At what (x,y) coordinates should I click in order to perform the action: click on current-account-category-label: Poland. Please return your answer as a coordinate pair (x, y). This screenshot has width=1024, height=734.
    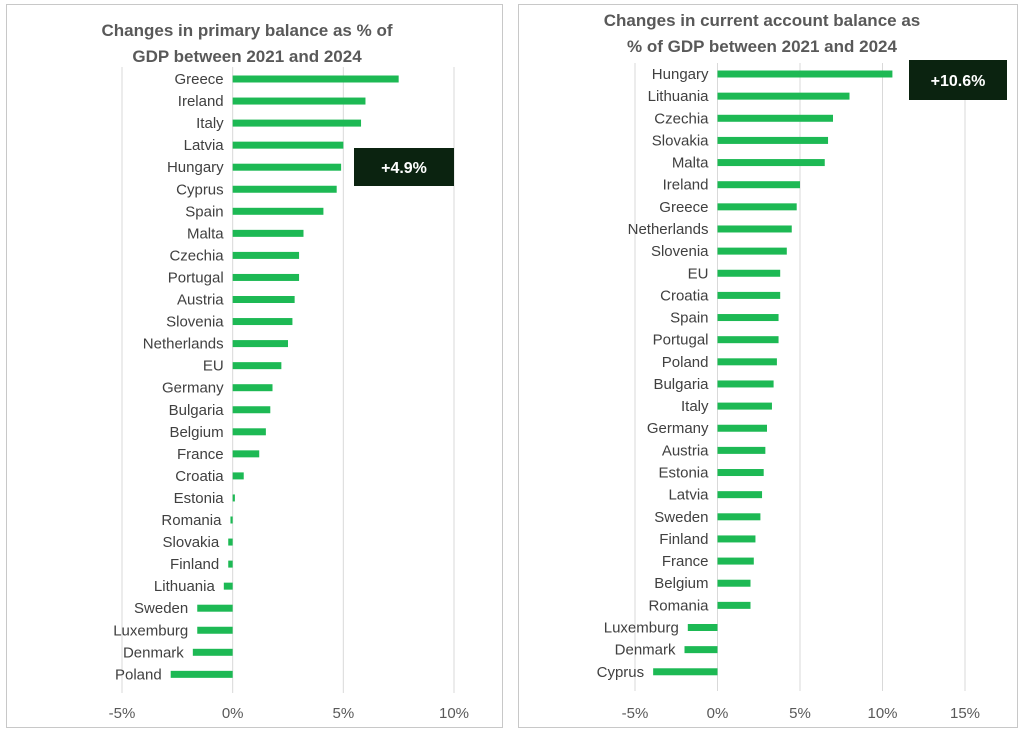
    Looking at the image, I should click on (685, 362).